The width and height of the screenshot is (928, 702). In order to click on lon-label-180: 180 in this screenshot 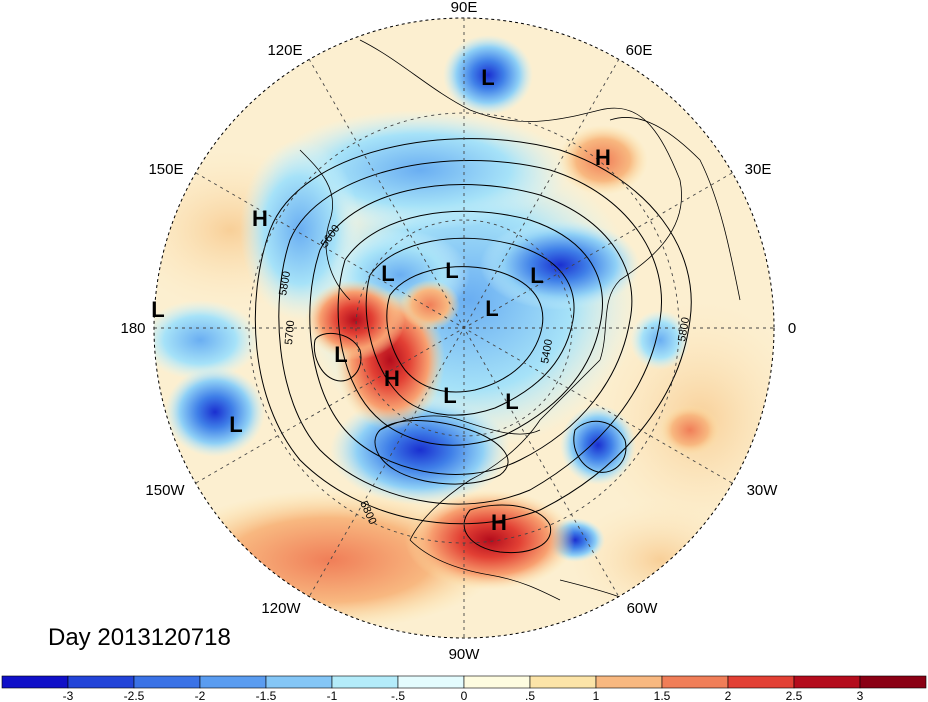, I will do `click(132, 328)`.